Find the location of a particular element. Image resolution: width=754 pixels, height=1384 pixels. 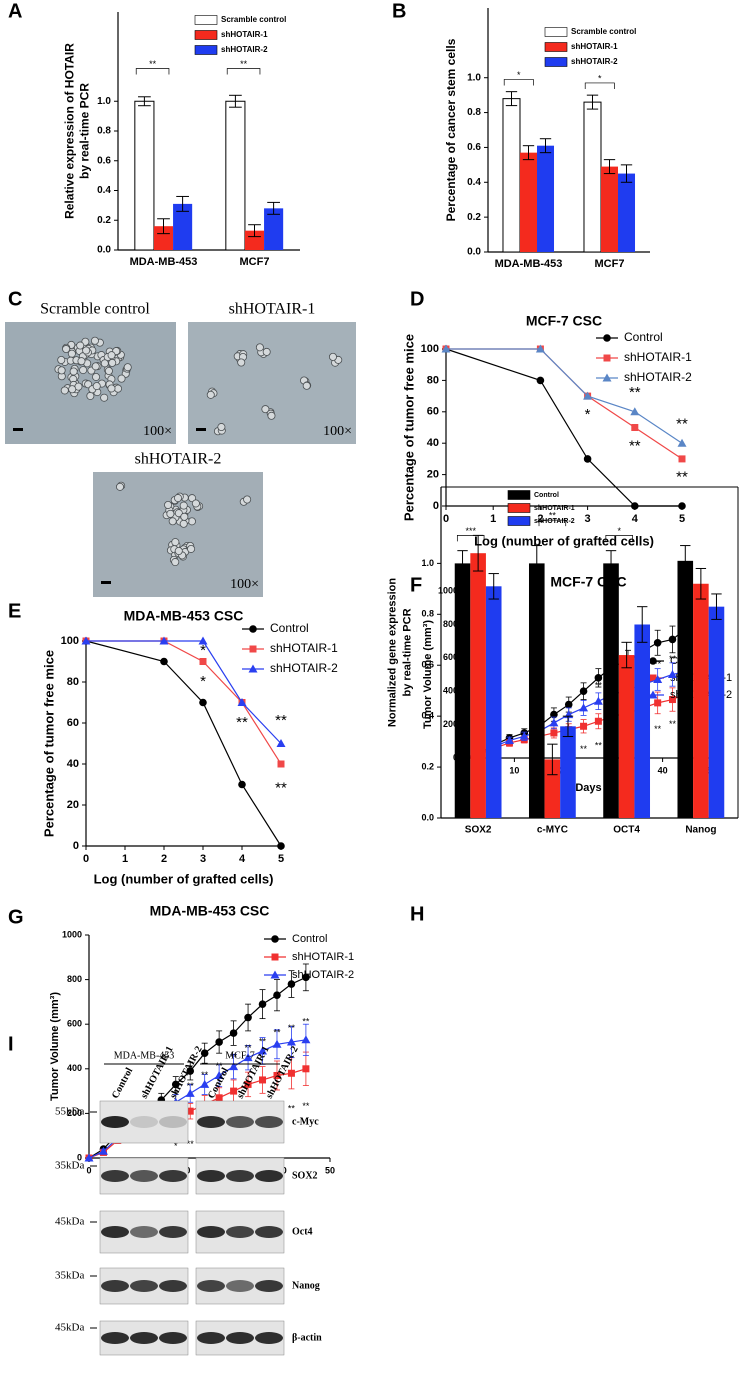

y-tick-label: 0.2 is located at coordinates (474, 217).